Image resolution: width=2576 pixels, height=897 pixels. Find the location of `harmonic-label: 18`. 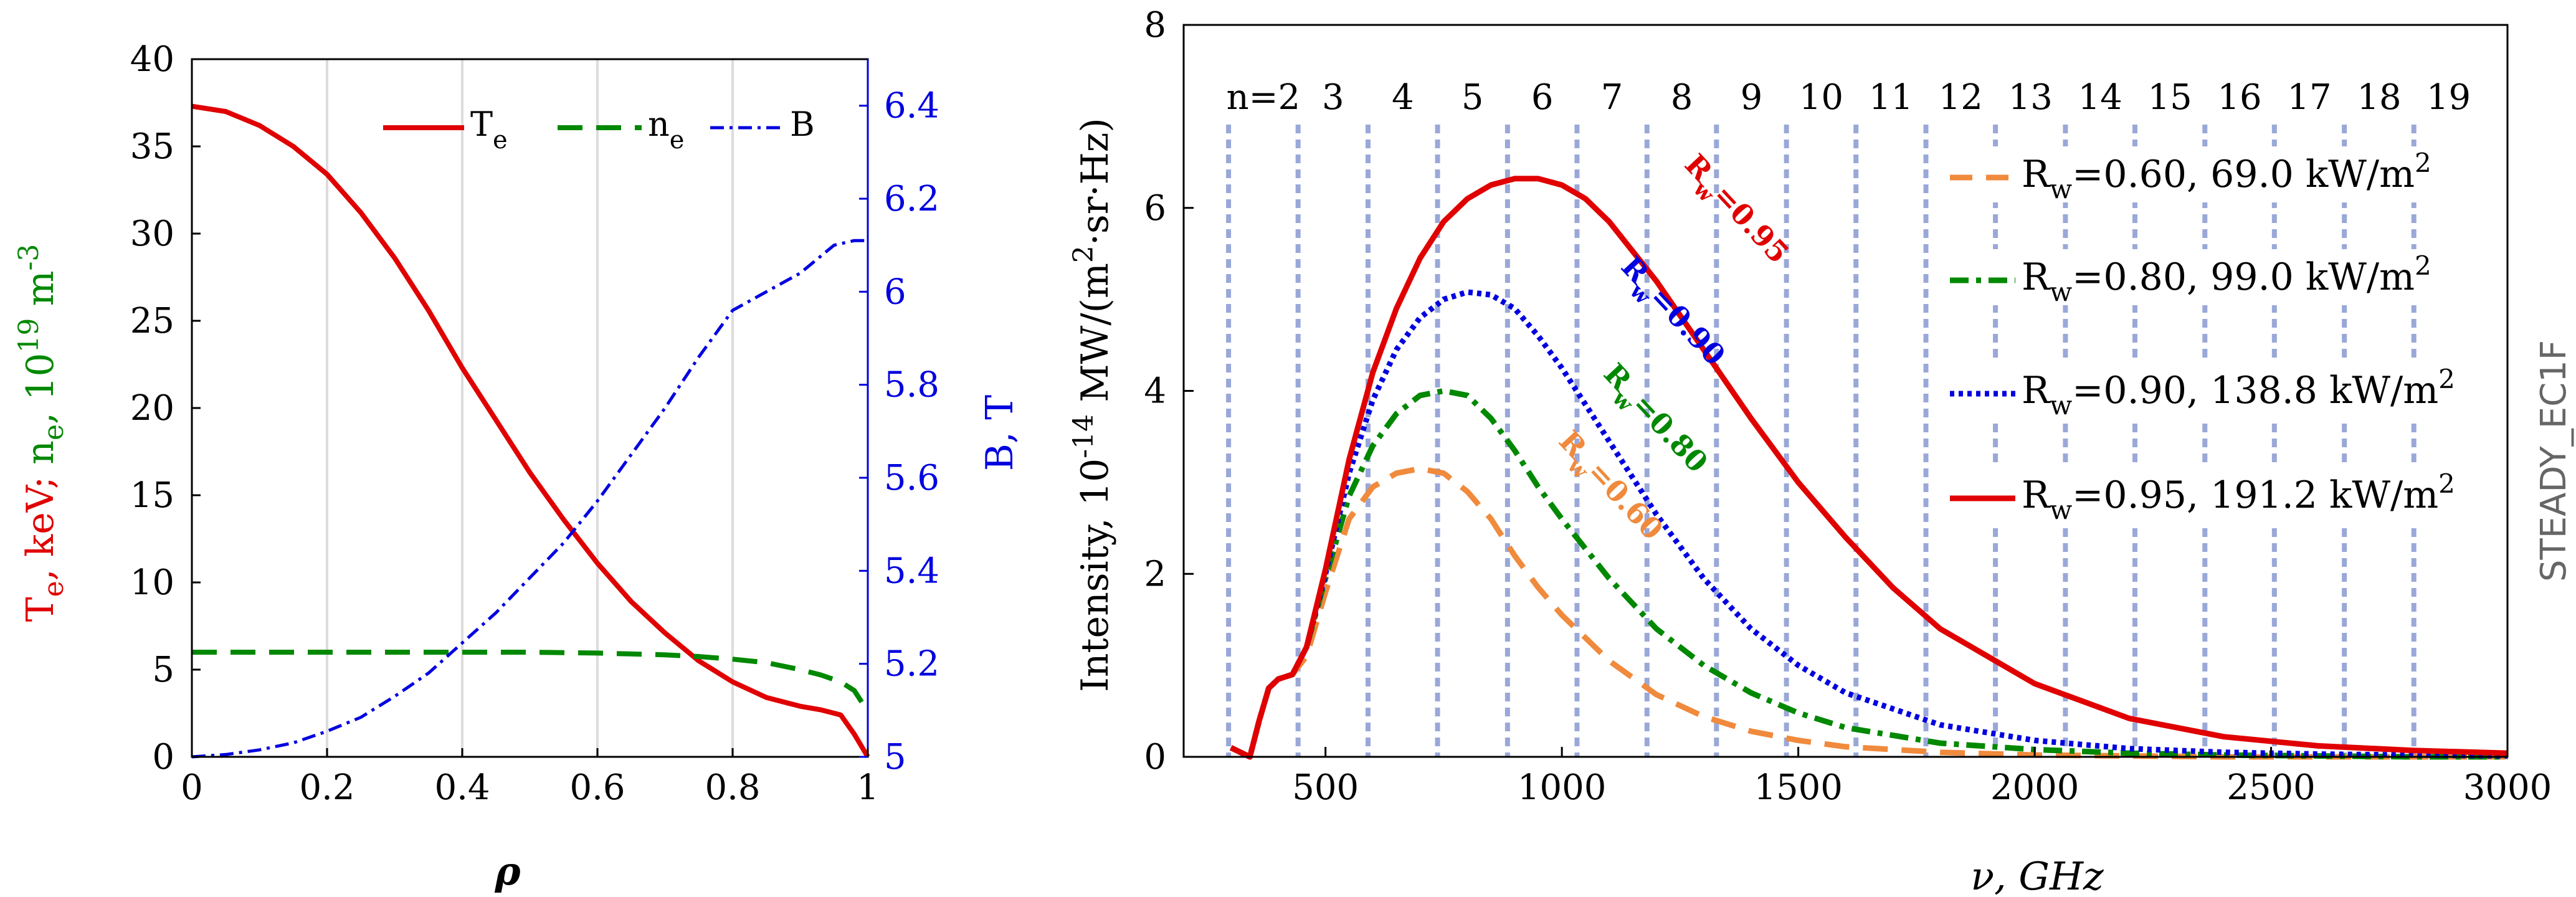

harmonic-label: 18 is located at coordinates (2379, 97).